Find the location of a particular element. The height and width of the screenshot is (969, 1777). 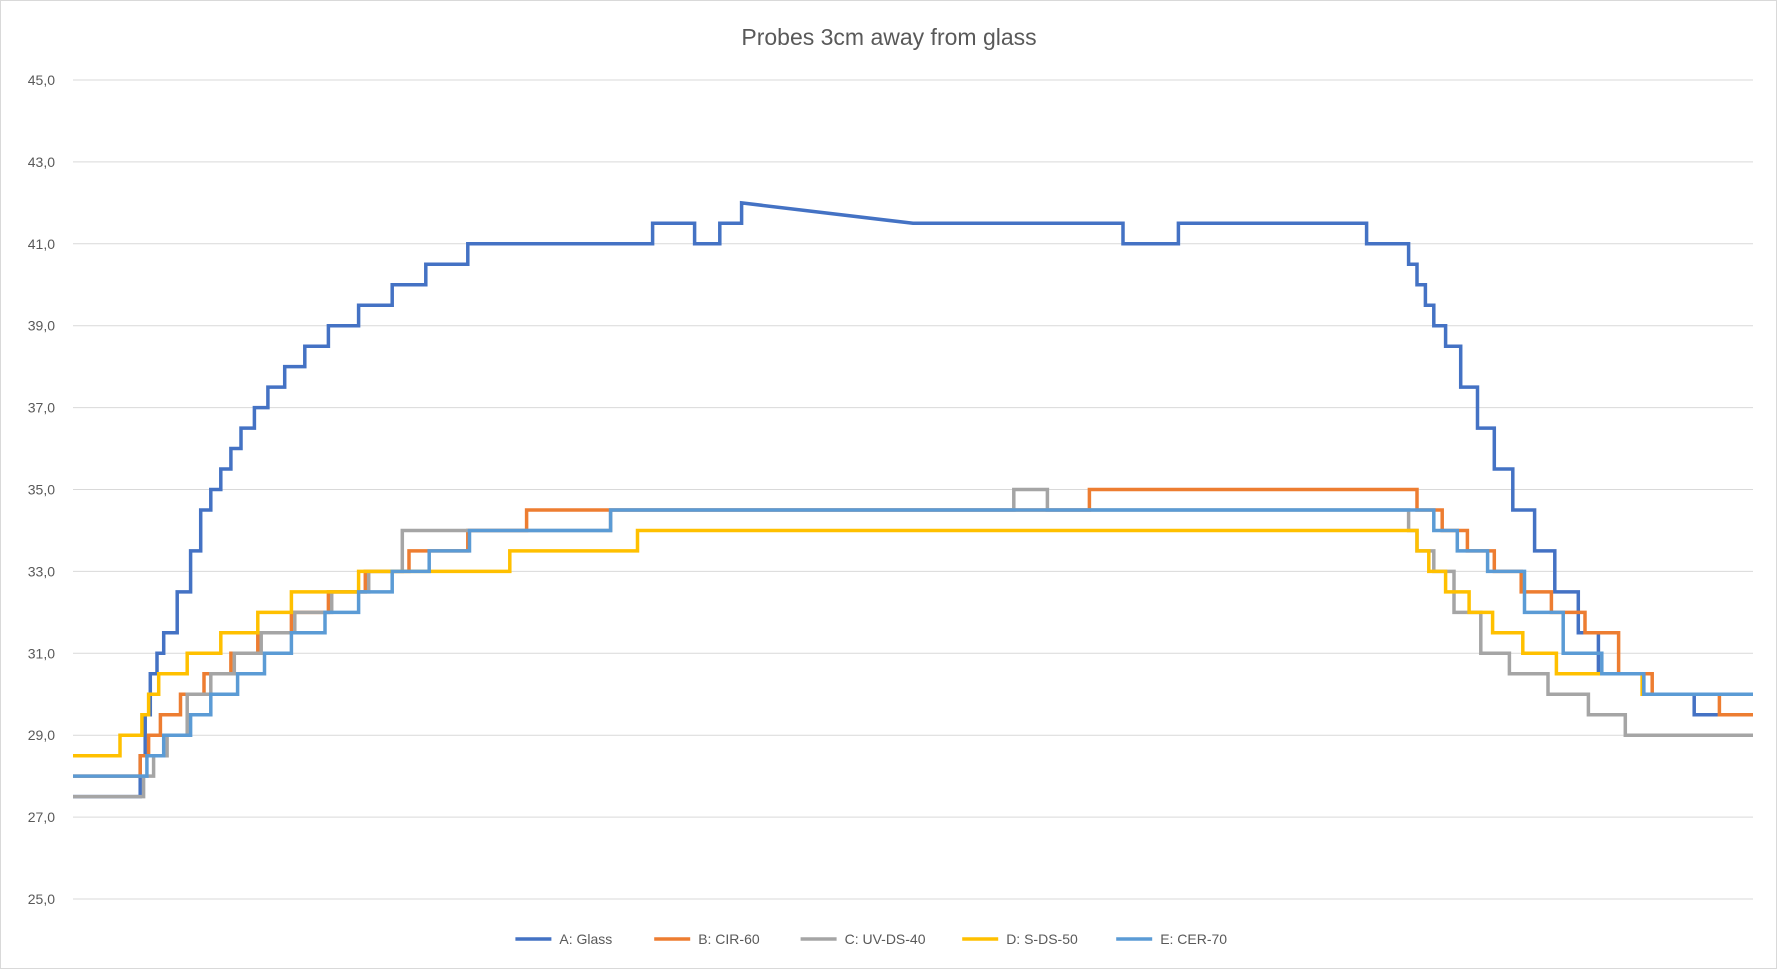

legend-label: A: Glass is located at coordinates (585, 939).